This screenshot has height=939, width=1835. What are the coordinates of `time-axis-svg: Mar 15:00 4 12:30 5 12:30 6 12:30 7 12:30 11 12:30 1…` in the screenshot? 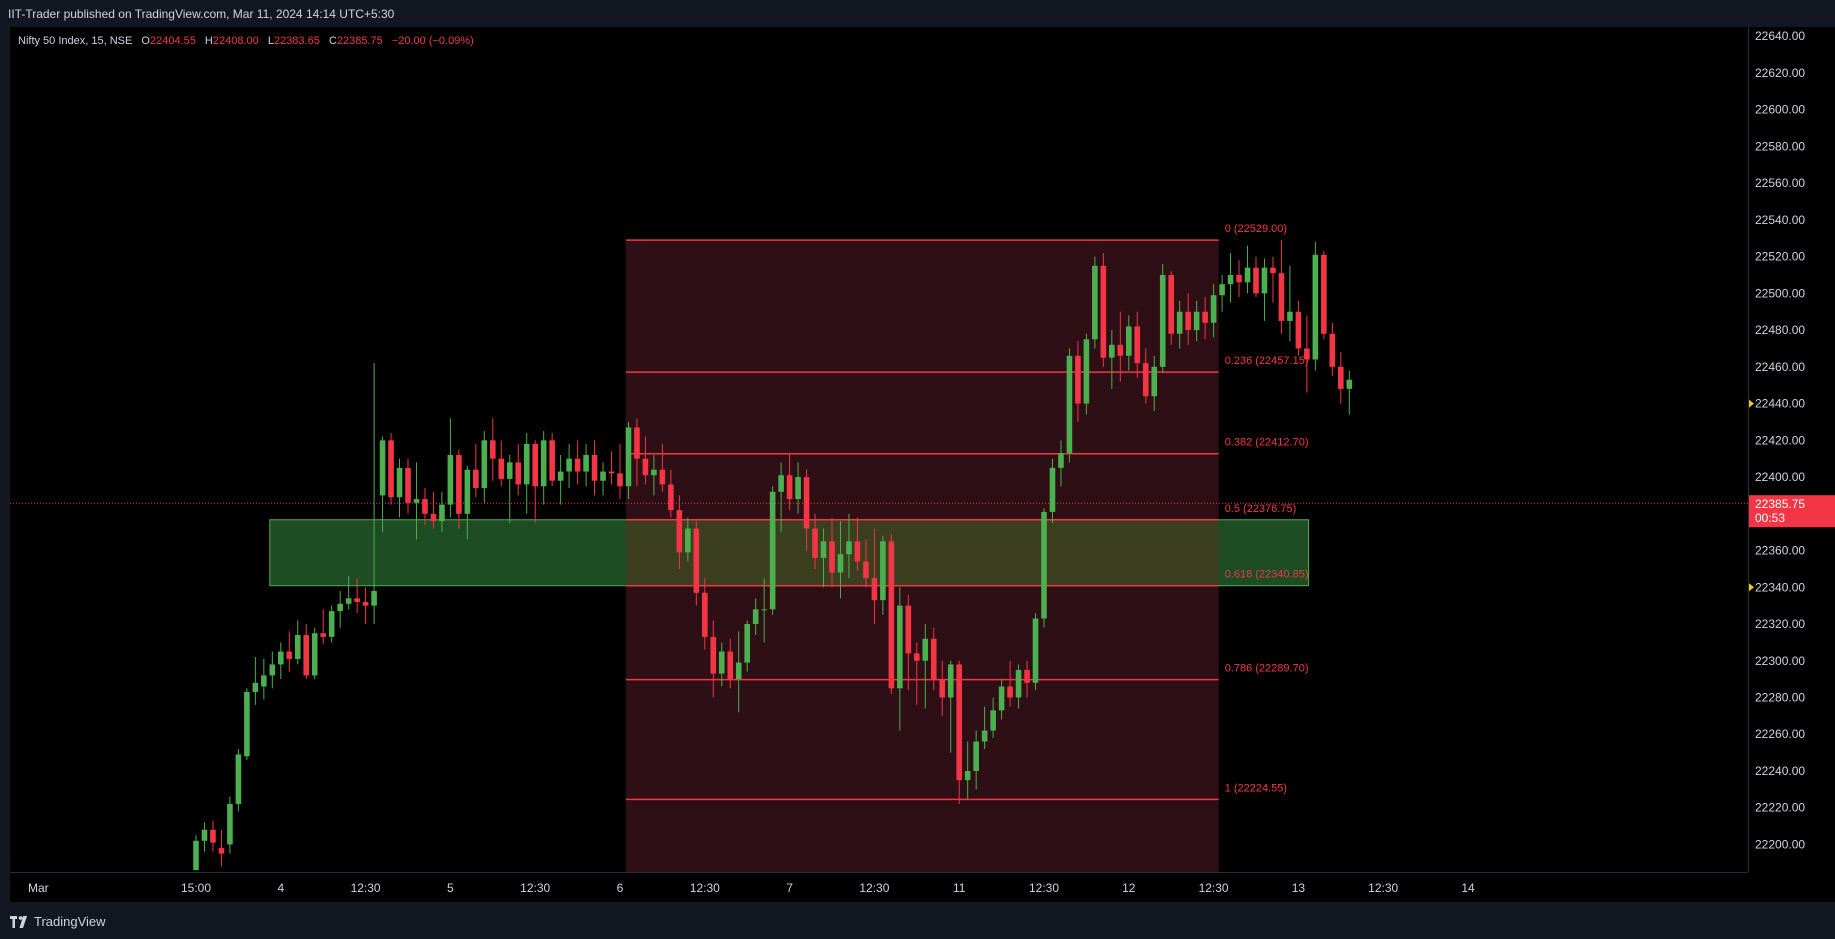 It's located at (879, 888).